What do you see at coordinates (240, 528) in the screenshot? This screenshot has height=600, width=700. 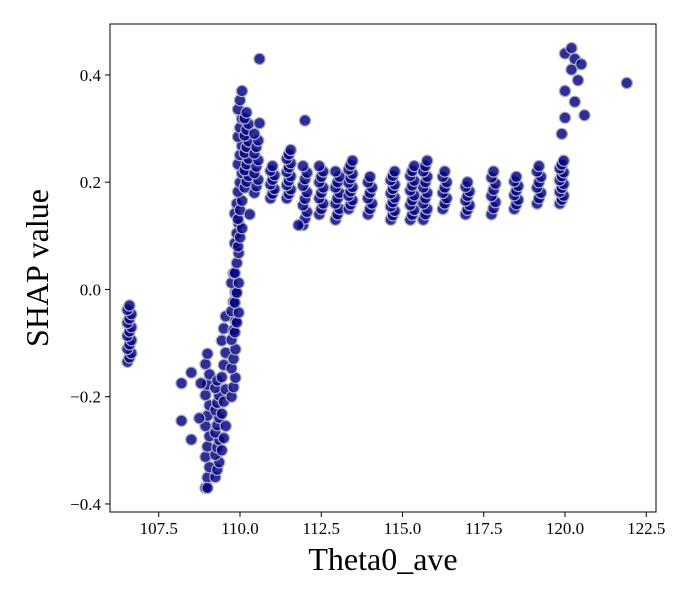 I see `x-tick-label: 110.0` at bounding box center [240, 528].